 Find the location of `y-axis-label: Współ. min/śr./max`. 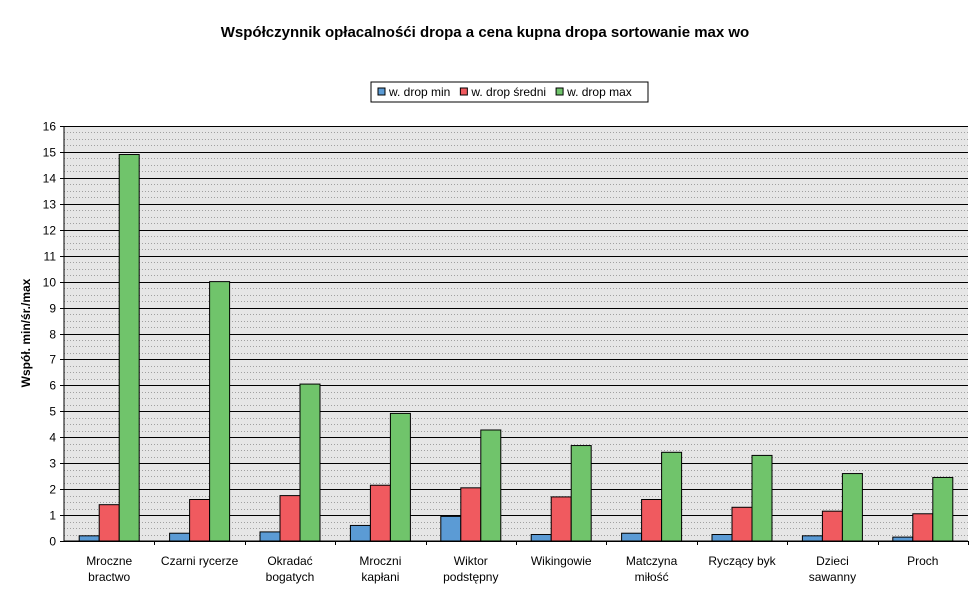

y-axis-label: Współ. min/śr./max is located at coordinates (26, 332).